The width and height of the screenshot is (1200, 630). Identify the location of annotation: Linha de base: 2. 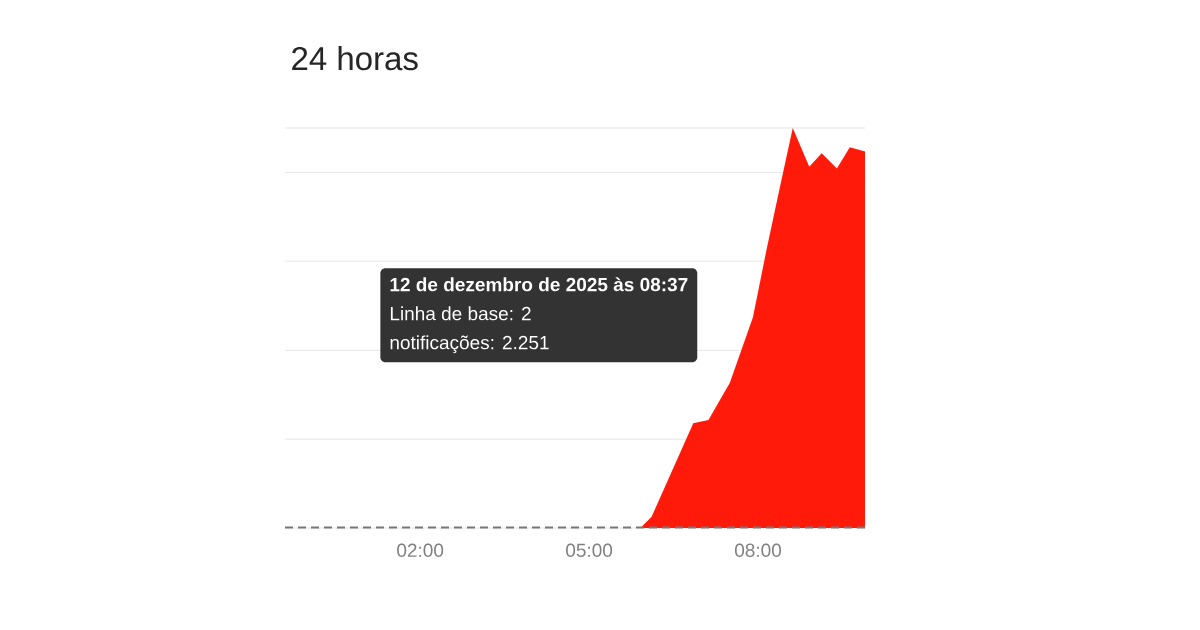
(460, 313).